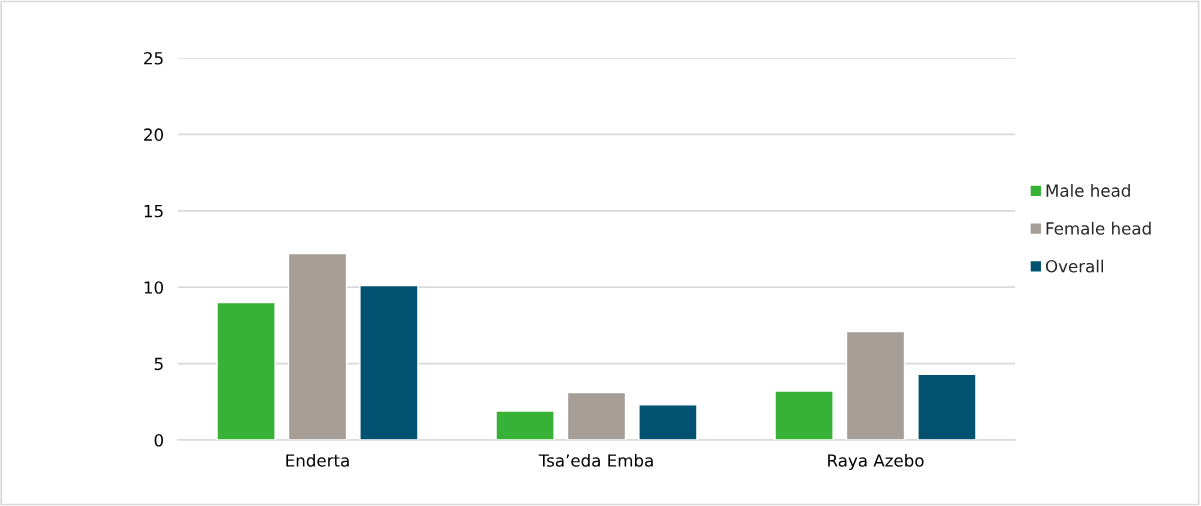 This screenshot has width=1201, height=506. Describe the element at coordinates (595, 460) in the screenshot. I see `x-tick-label: Tsa’eda Emba` at that location.